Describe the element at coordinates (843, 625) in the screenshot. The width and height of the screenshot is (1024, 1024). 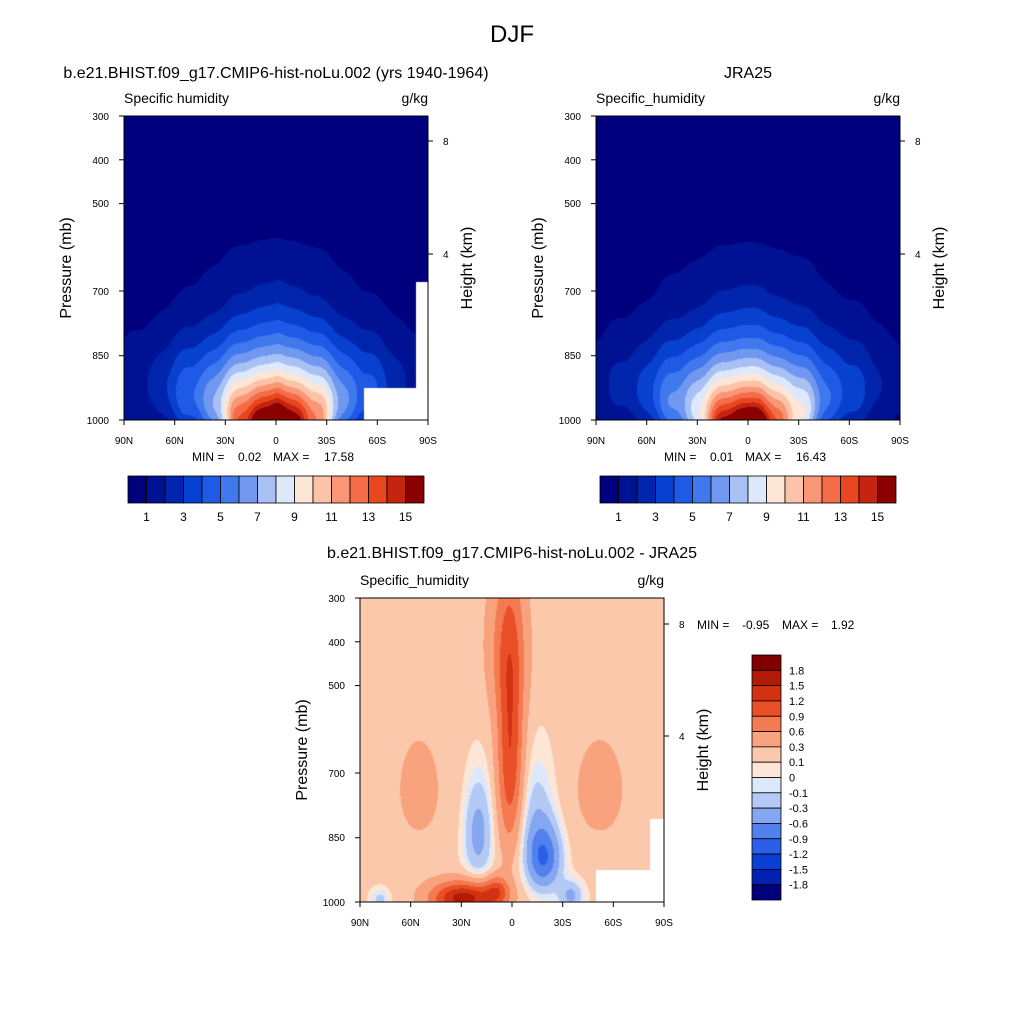
I see `panel-diff-max-value: 1.92` at that location.